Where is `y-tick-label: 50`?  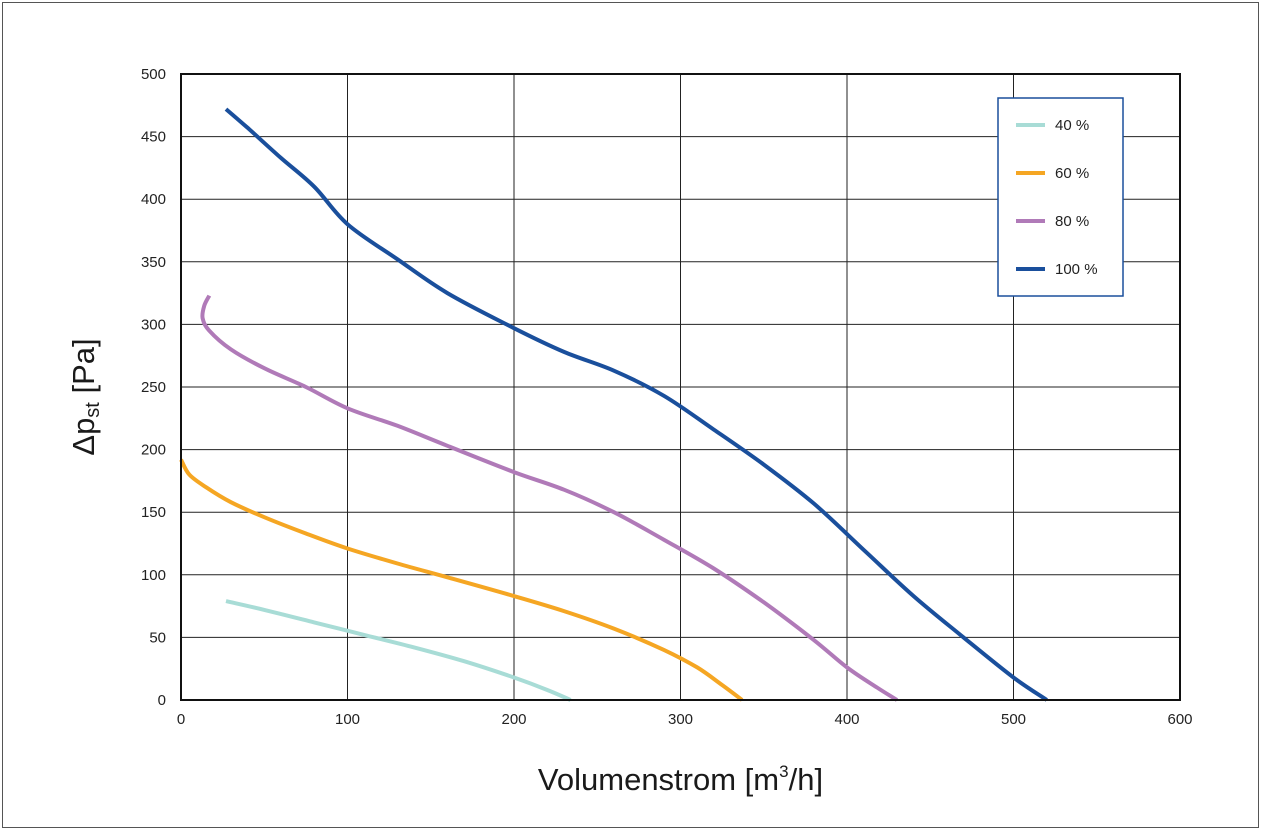
y-tick-label: 50 is located at coordinates (157, 637).